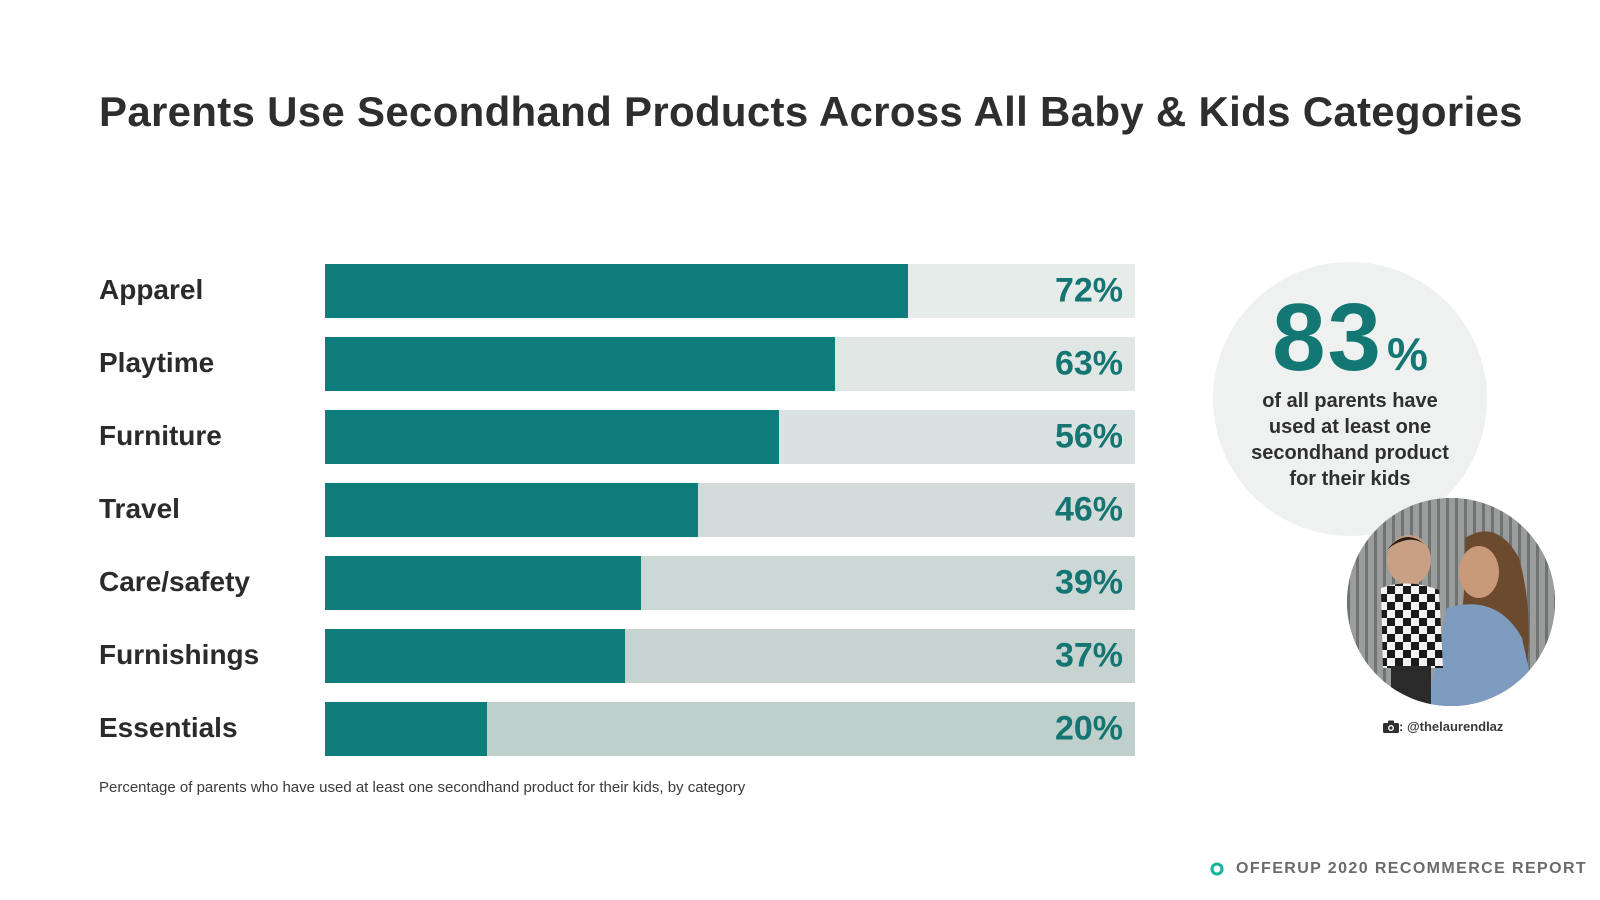  I want to click on bar-track: 56%, so click(730, 437).